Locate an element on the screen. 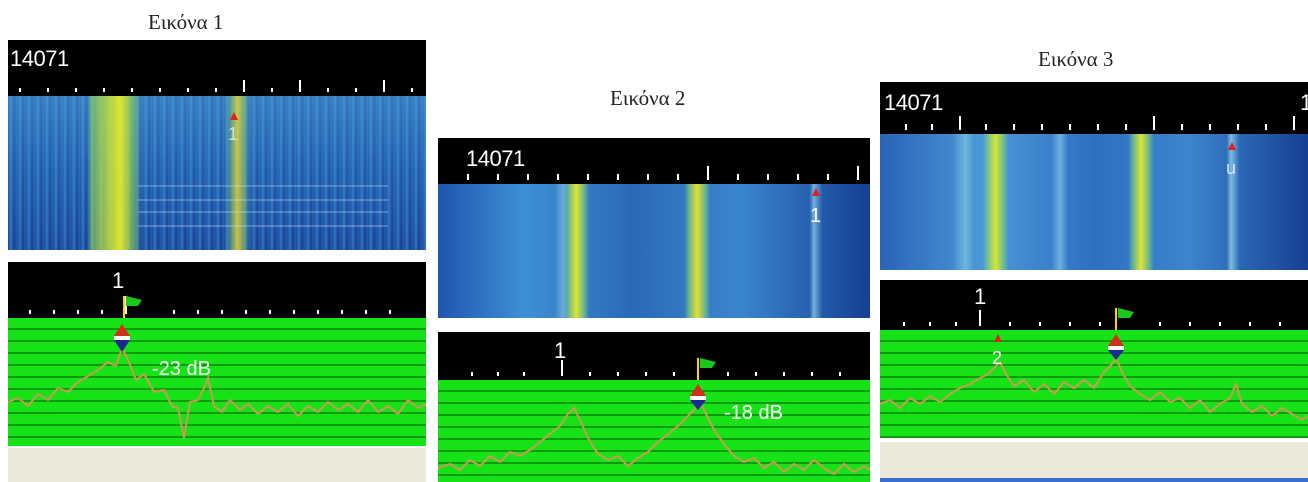 The image size is (1308, 482). signal-level-readout: -18 dB is located at coordinates (753, 413).